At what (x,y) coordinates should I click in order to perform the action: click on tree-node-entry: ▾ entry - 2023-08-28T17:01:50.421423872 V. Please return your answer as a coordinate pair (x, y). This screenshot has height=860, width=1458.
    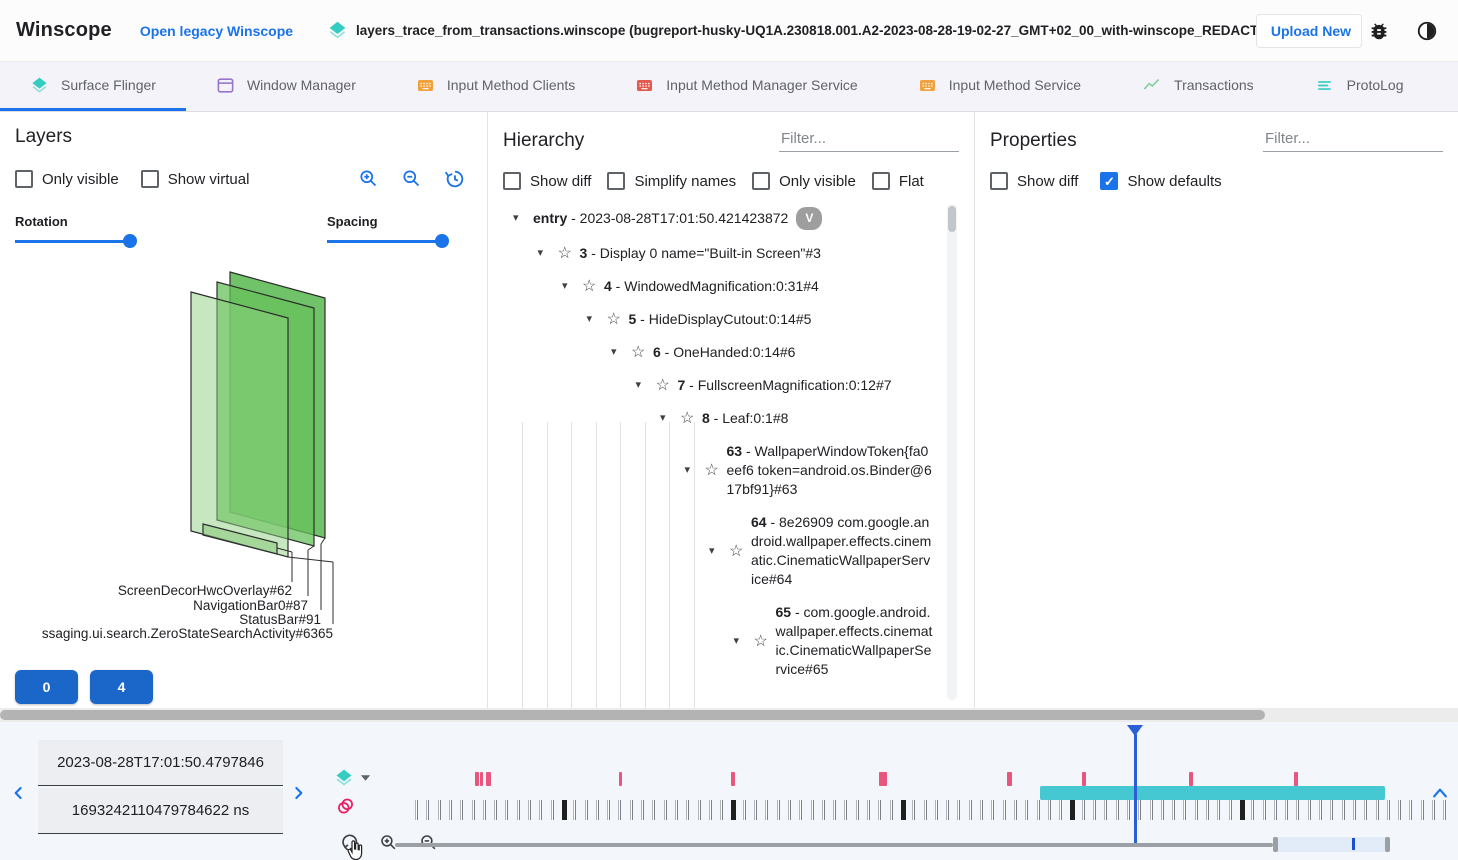
    Looking at the image, I should click on (718, 218).